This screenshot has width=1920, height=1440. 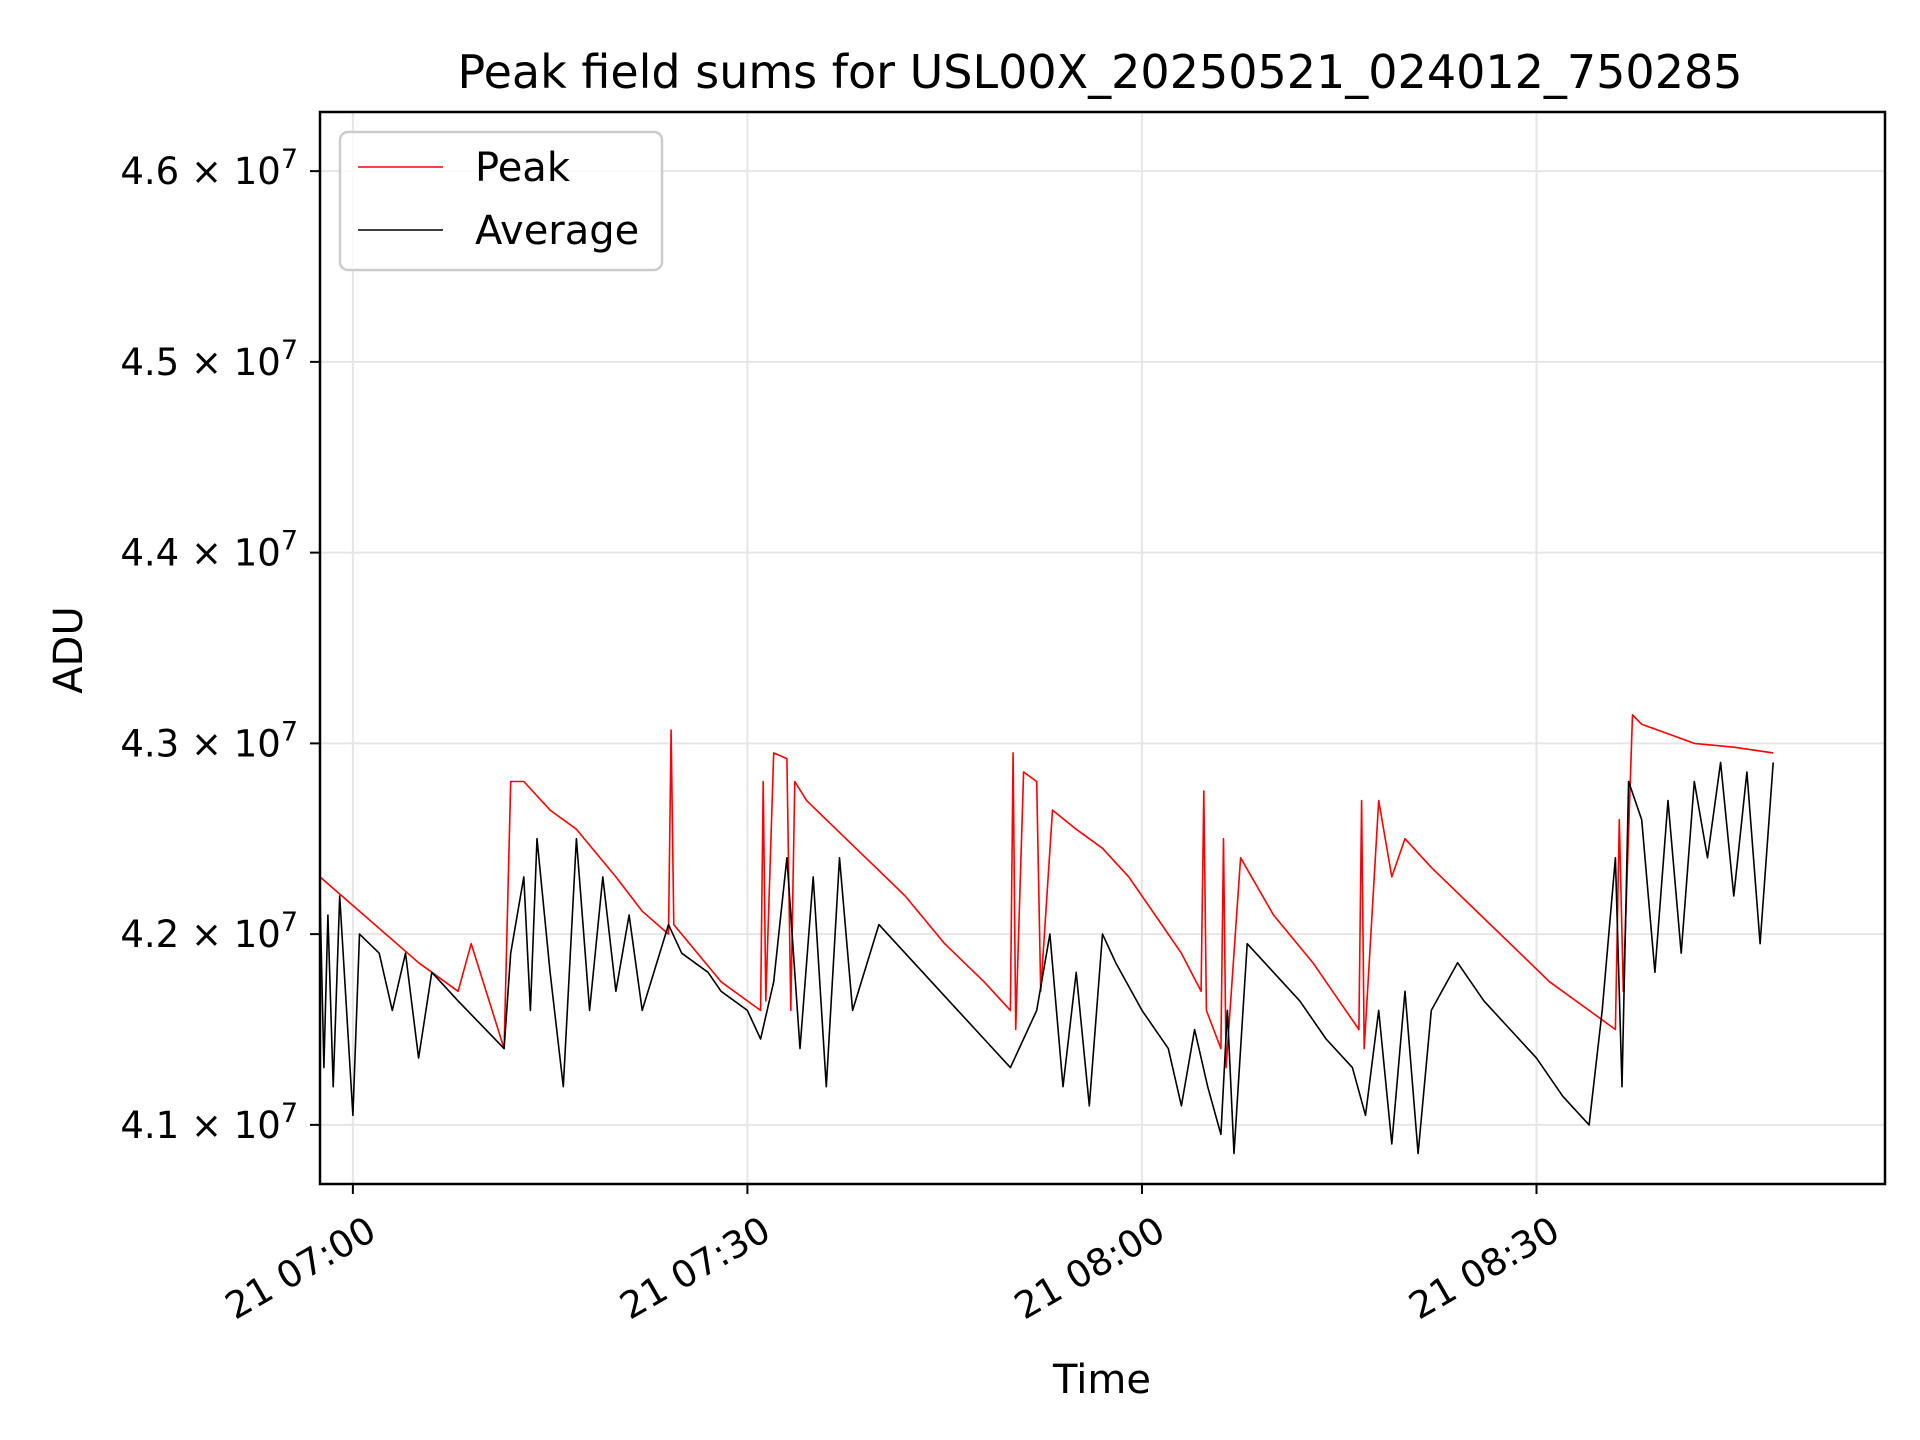 What do you see at coordinates (209, 168) in the screenshot?
I see `y-tick-label: 4.6 × 107` at bounding box center [209, 168].